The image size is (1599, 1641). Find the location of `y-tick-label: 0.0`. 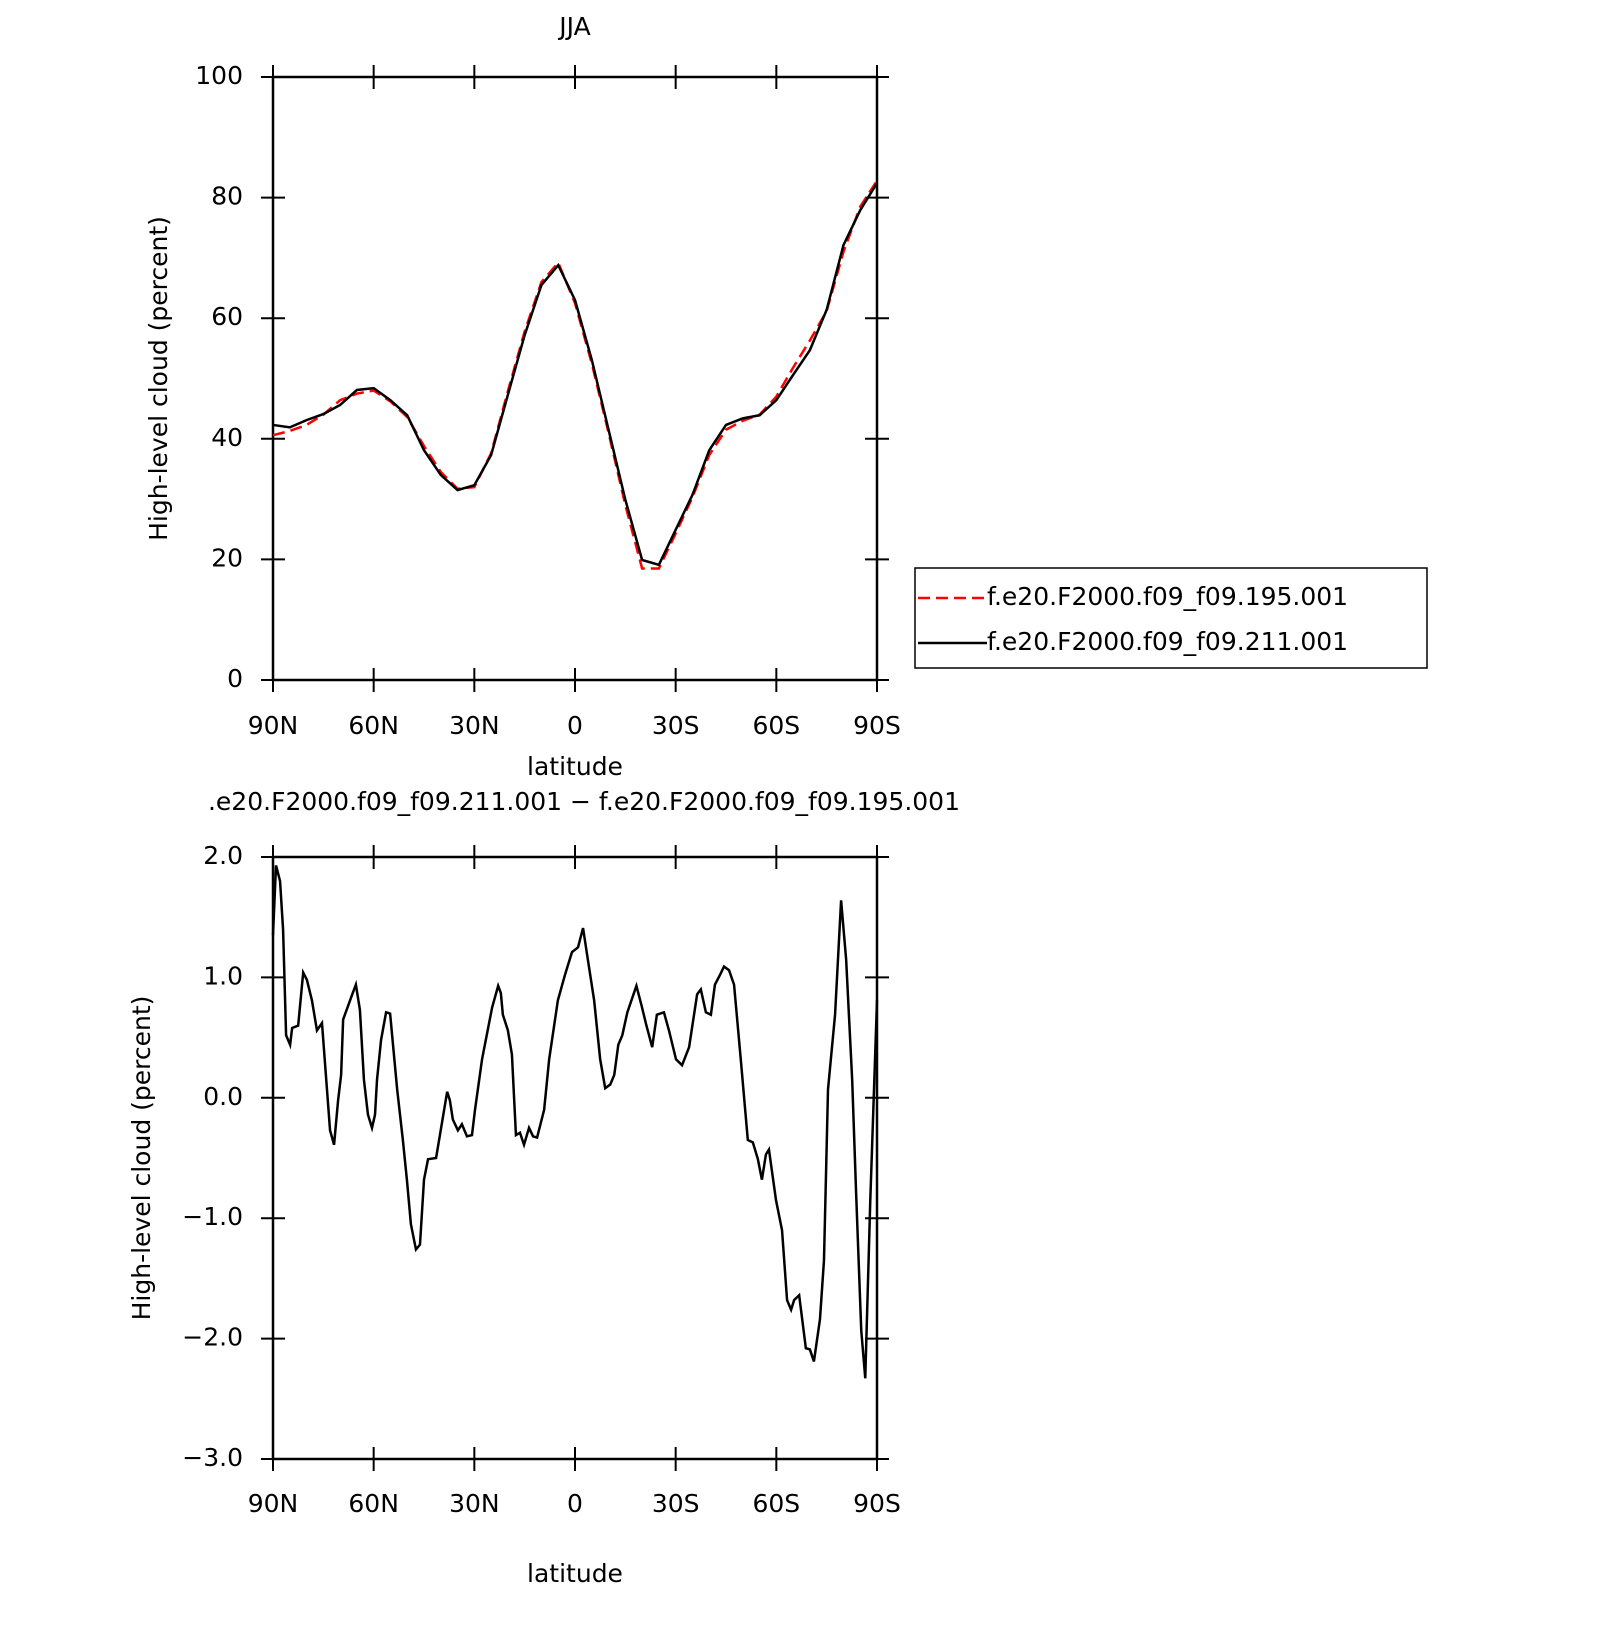

y-tick-label: 0.0 is located at coordinates (223, 1096).